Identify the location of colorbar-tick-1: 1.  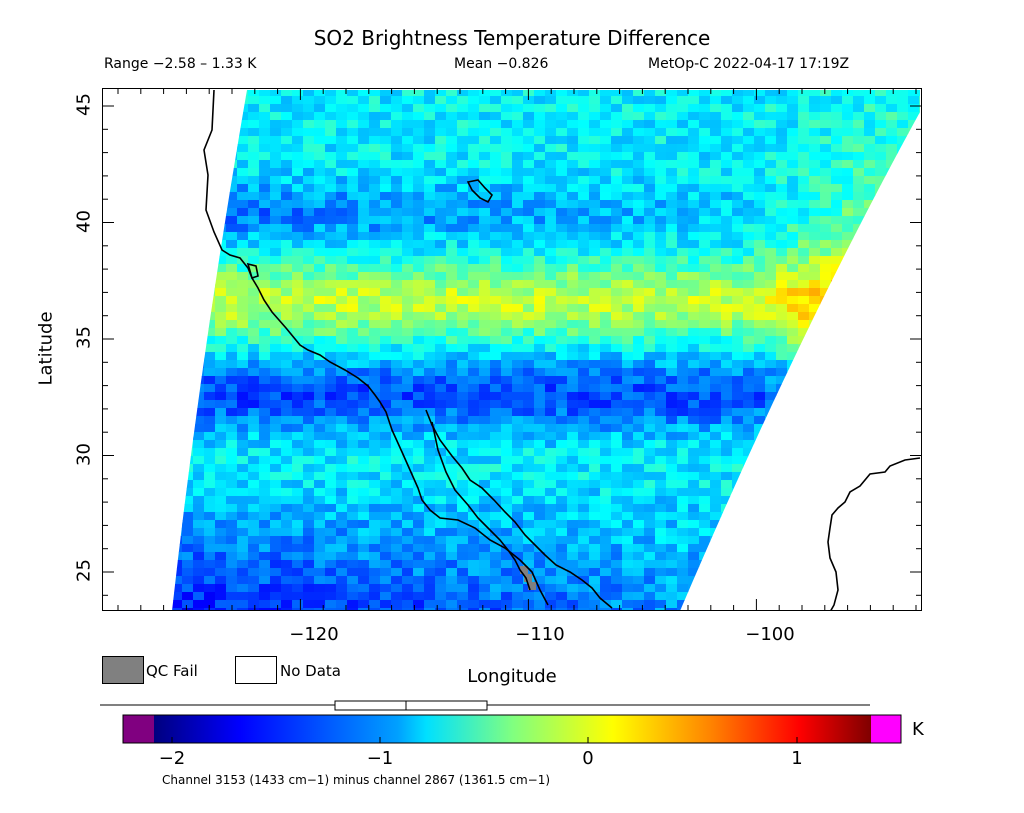
(797, 758).